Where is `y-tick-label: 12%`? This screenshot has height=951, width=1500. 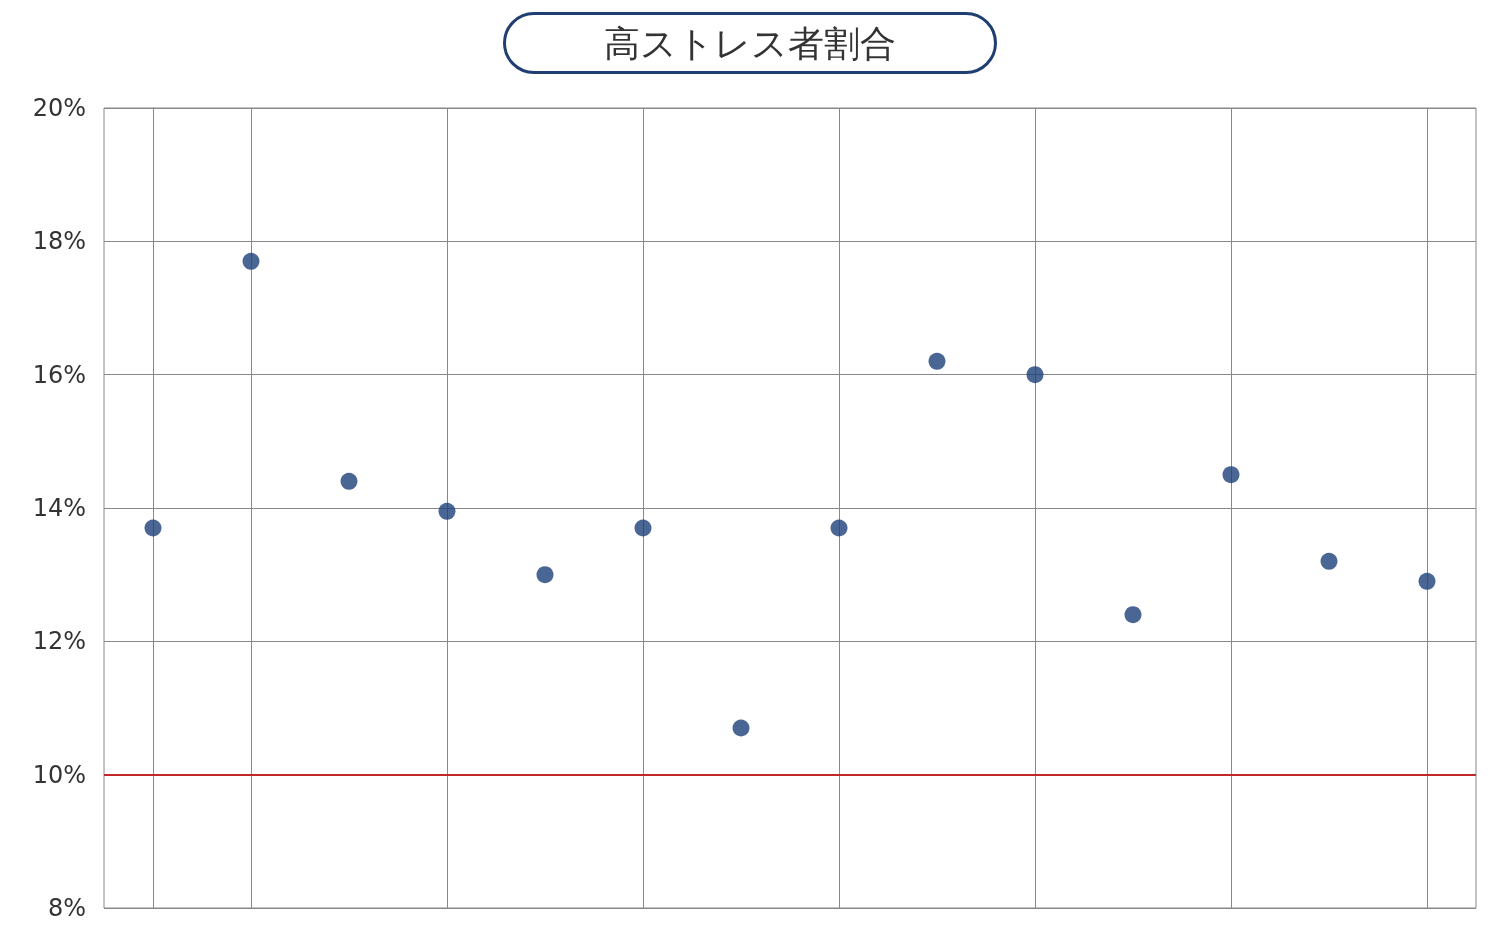
y-tick-label: 12% is located at coordinates (59, 641).